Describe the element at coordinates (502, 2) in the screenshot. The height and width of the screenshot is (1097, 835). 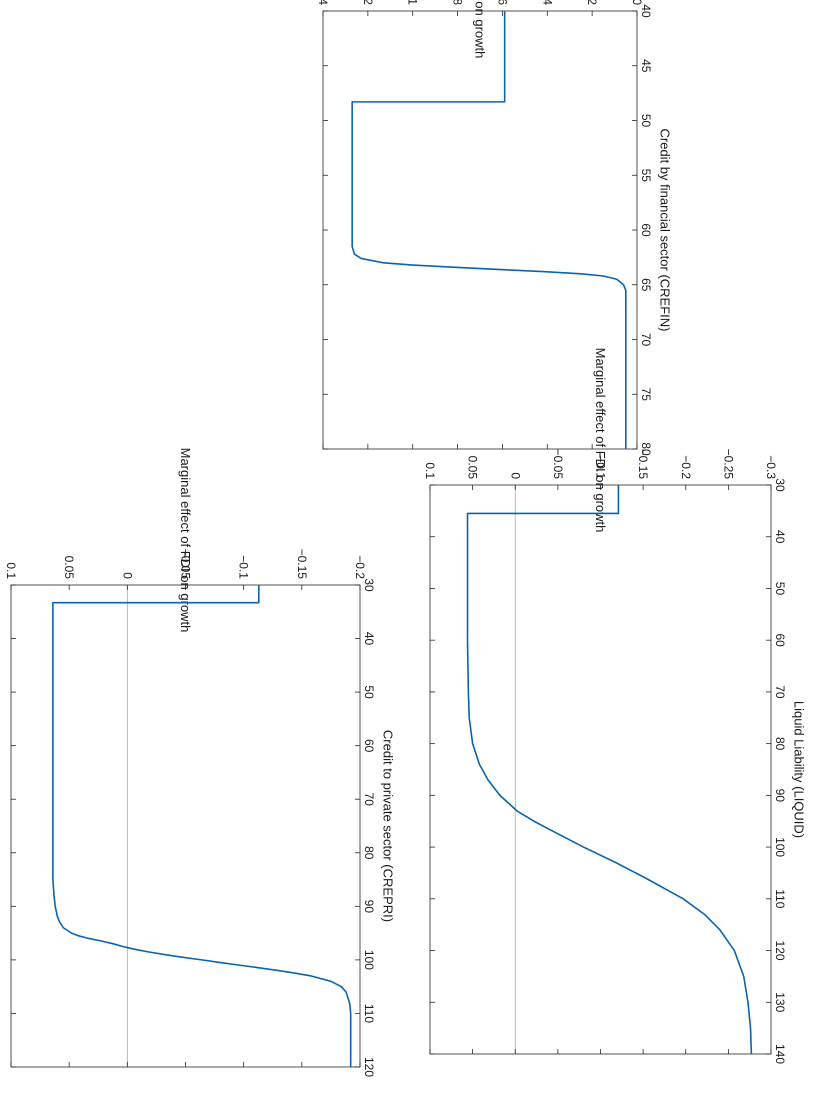
I see `y-tick-label: 0.06` at that location.